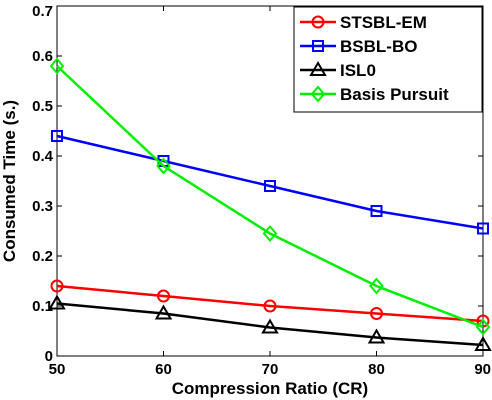 This screenshot has height=400, width=492. I want to click on series-stsbl-em, so click(270, 303).